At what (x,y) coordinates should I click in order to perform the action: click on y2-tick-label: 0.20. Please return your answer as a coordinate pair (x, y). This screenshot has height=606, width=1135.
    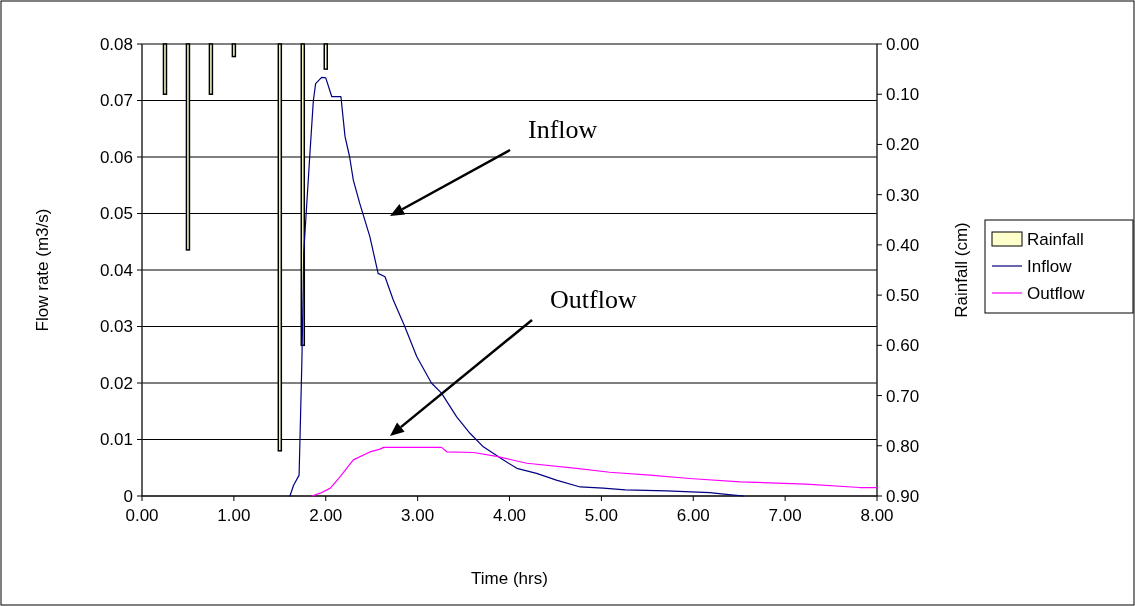
    Looking at the image, I should click on (903, 145).